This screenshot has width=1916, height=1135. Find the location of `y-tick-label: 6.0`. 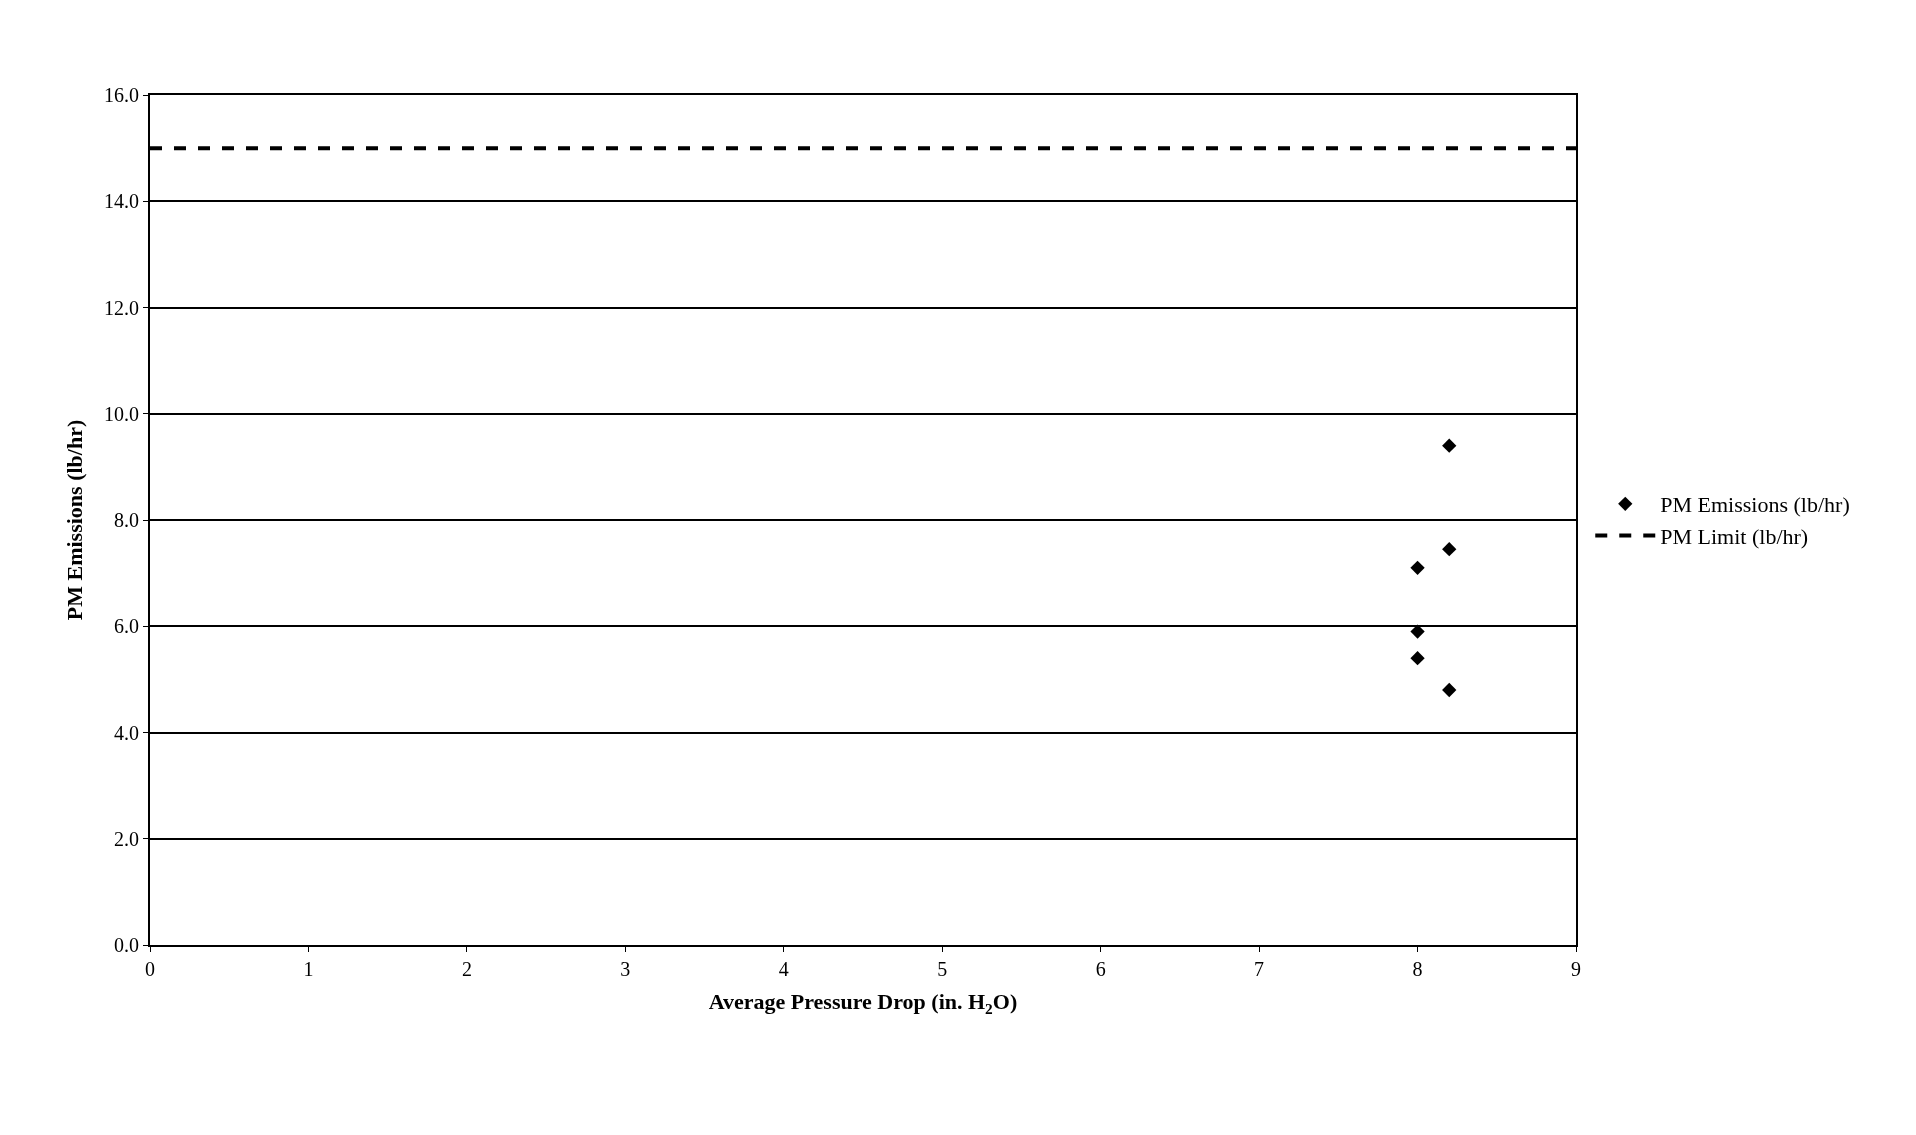

y-tick-label: 6.0 is located at coordinates (126, 626).